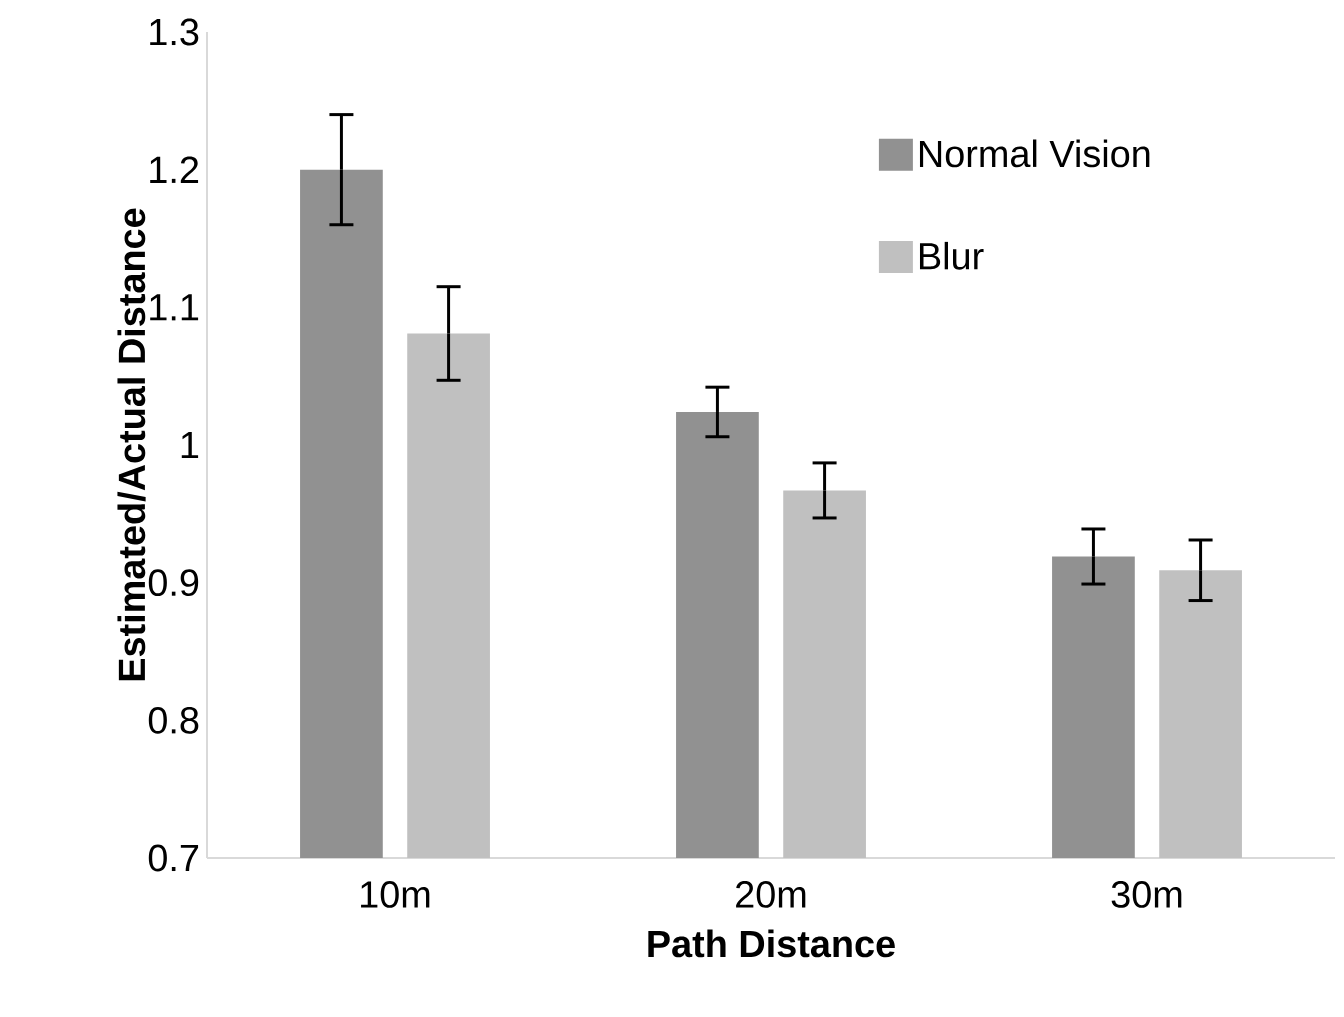 This screenshot has height=1017, width=1344. Describe the element at coordinates (951, 255) in the screenshot. I see `legend-label: Blur` at that location.